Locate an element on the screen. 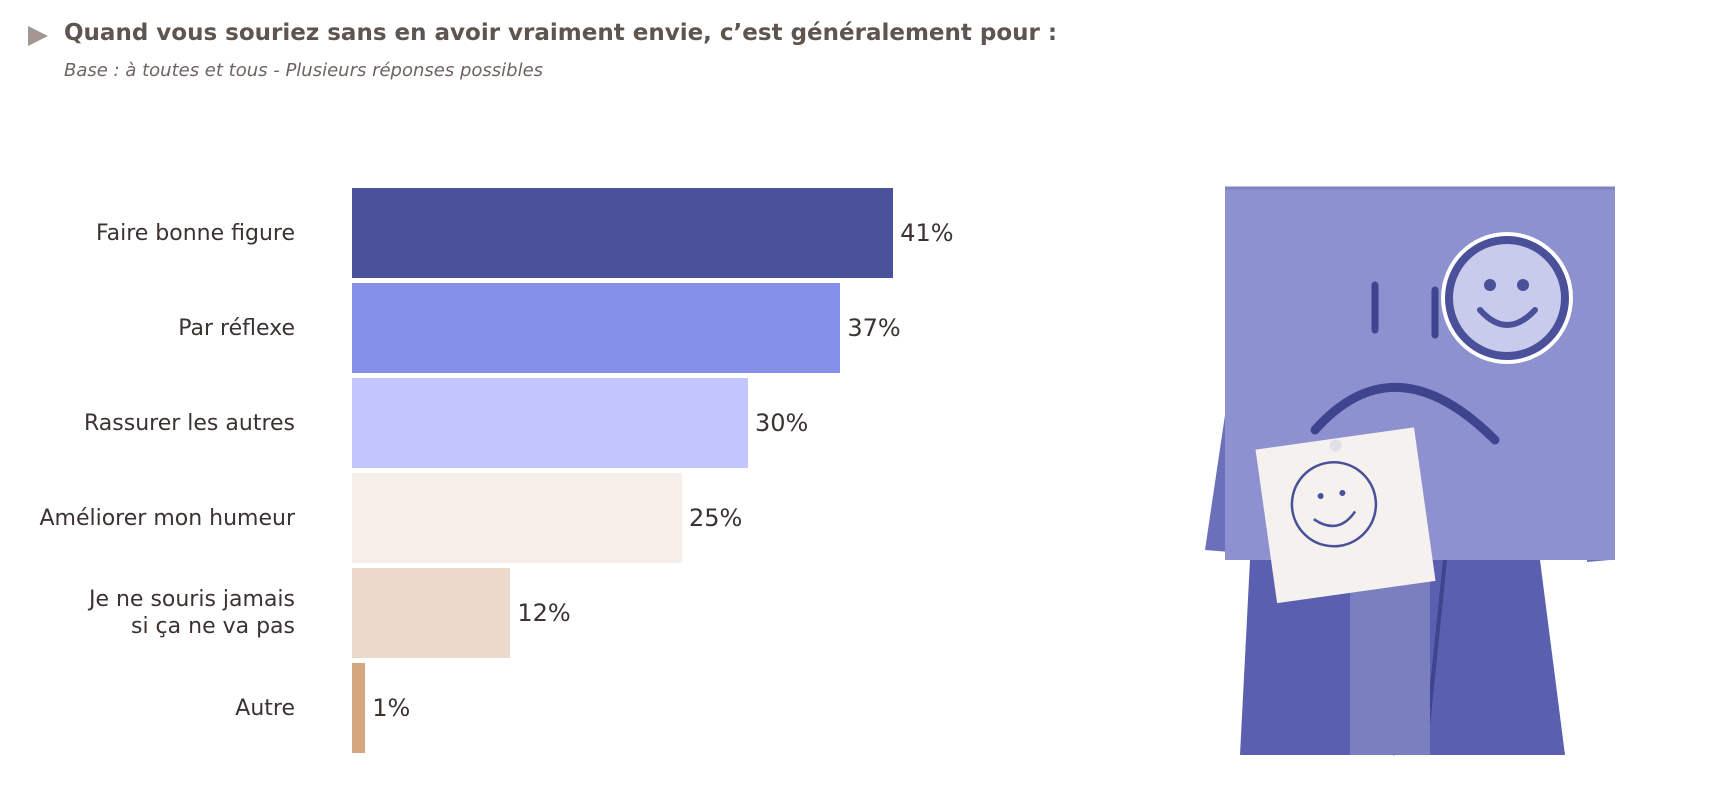  value-label: 37% is located at coordinates (874, 328).